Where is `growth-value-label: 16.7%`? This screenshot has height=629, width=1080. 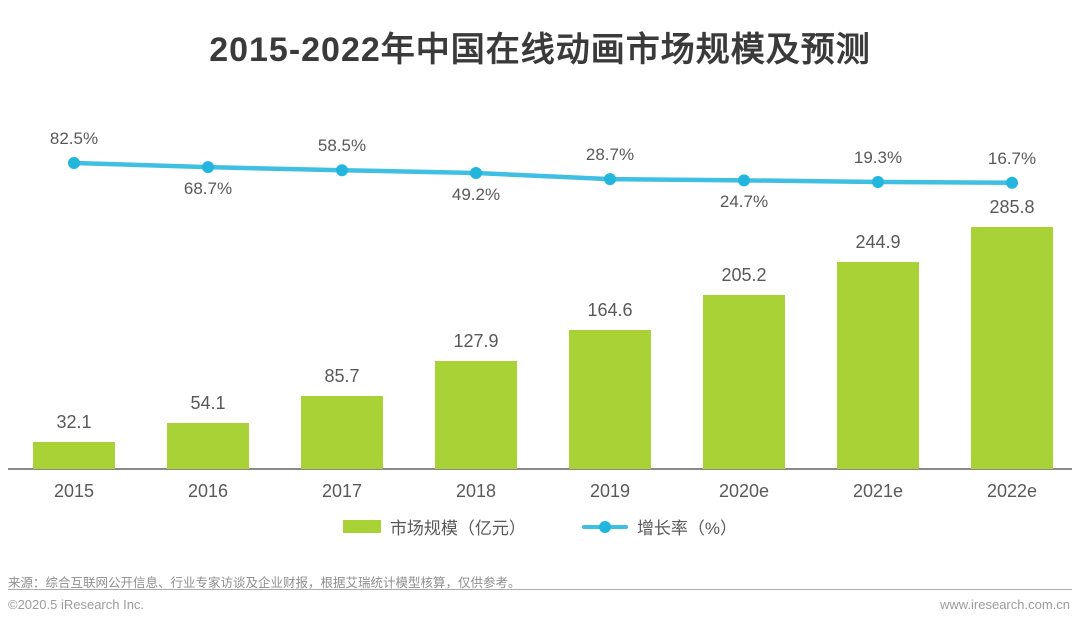 growth-value-label: 16.7% is located at coordinates (1012, 158).